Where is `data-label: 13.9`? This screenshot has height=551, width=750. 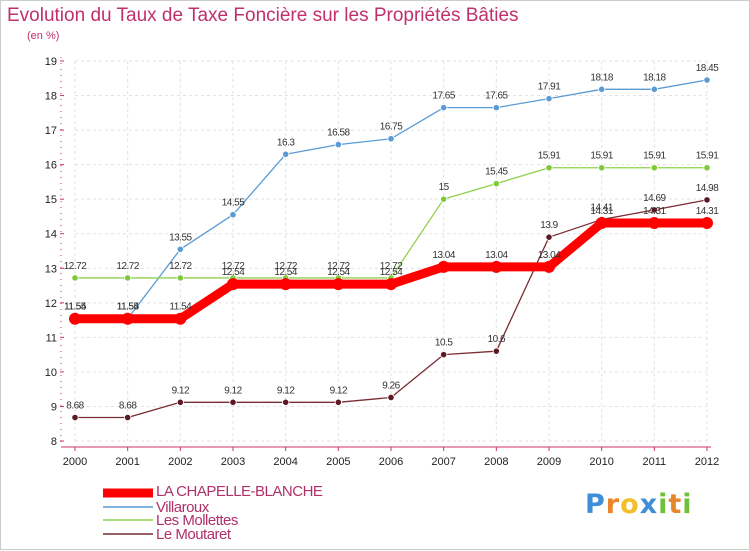
data-label: 13.9 is located at coordinates (549, 225).